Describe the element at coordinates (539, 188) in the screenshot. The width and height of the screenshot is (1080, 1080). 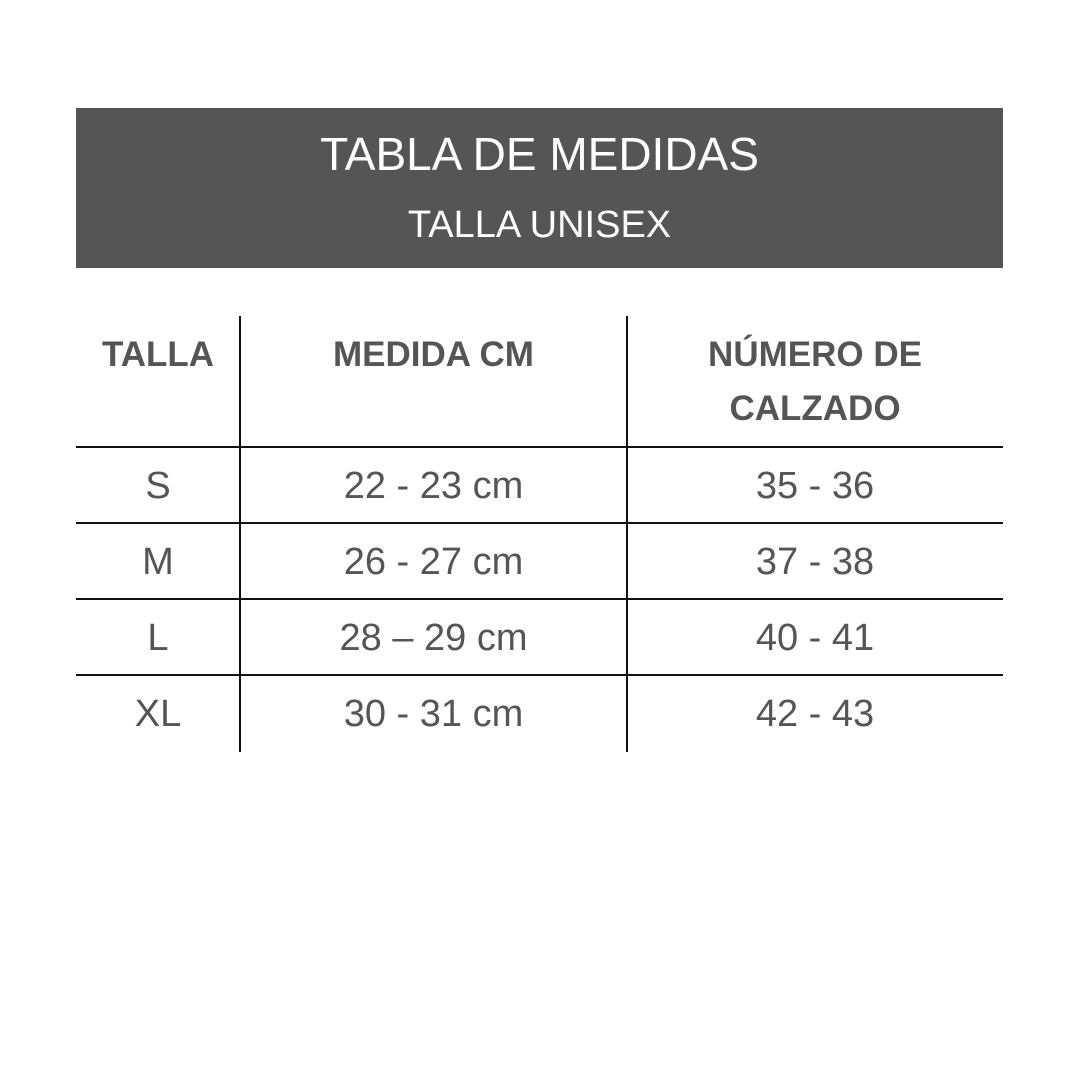
I see `header-banner: TABLA DE MEDIDAS TALLA UNISEX` at that location.